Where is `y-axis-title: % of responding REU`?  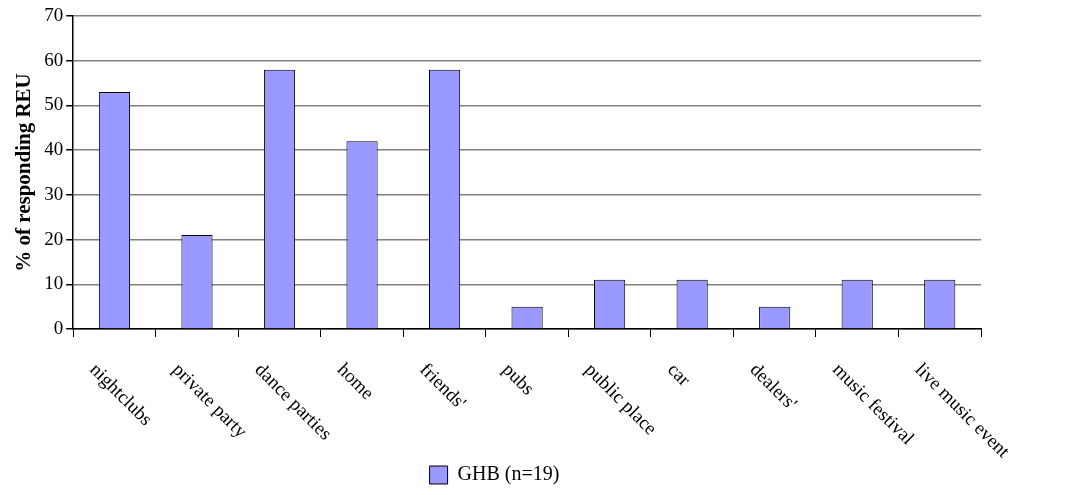
y-axis-title: % of responding REU is located at coordinates (23, 172).